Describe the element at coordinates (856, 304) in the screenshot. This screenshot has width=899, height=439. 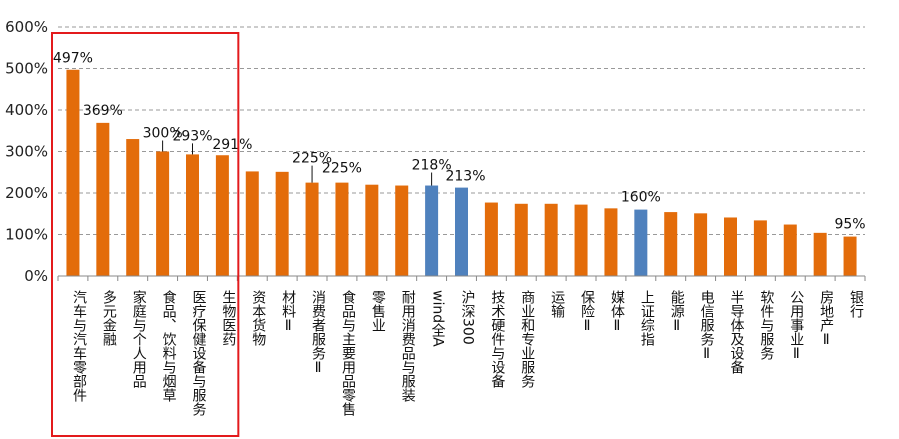
I see `x-tick-label: 银行` at that location.